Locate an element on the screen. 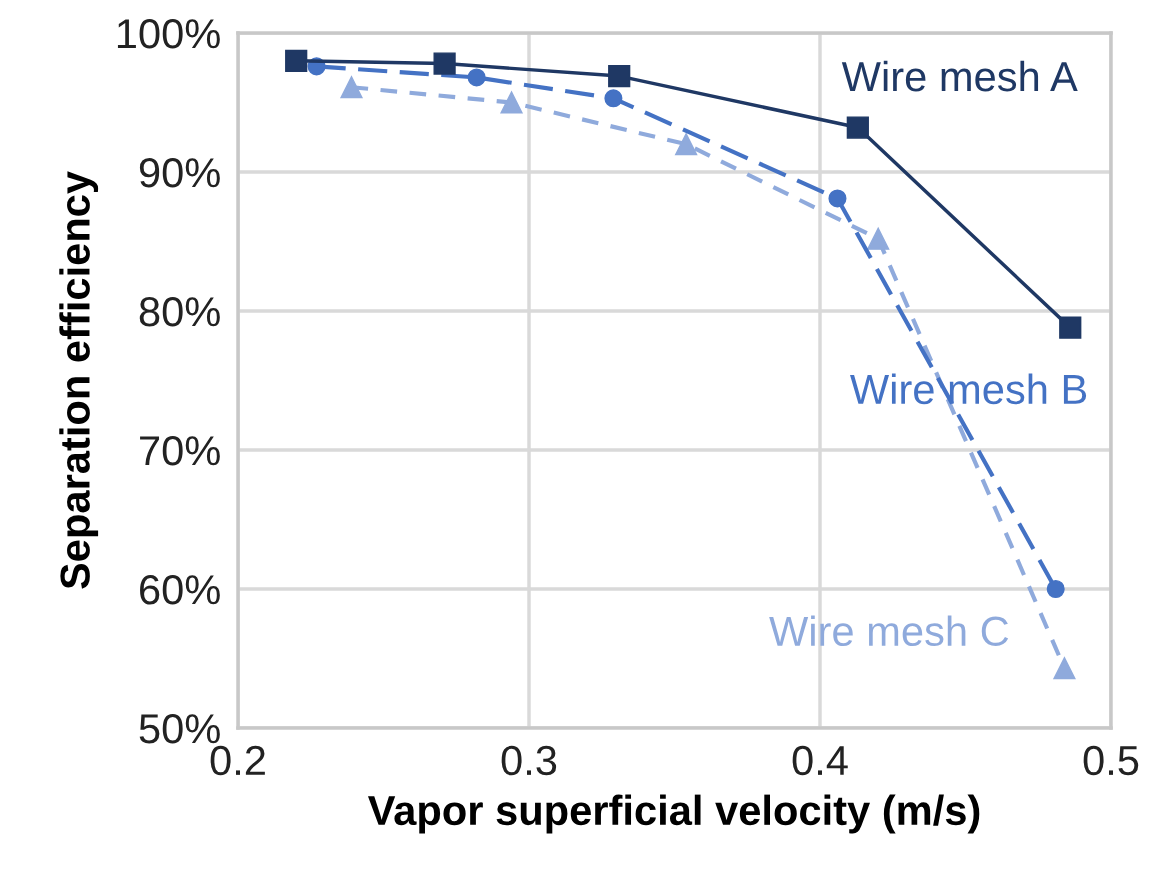  x-tick-label: 0.2 is located at coordinates (237, 760).